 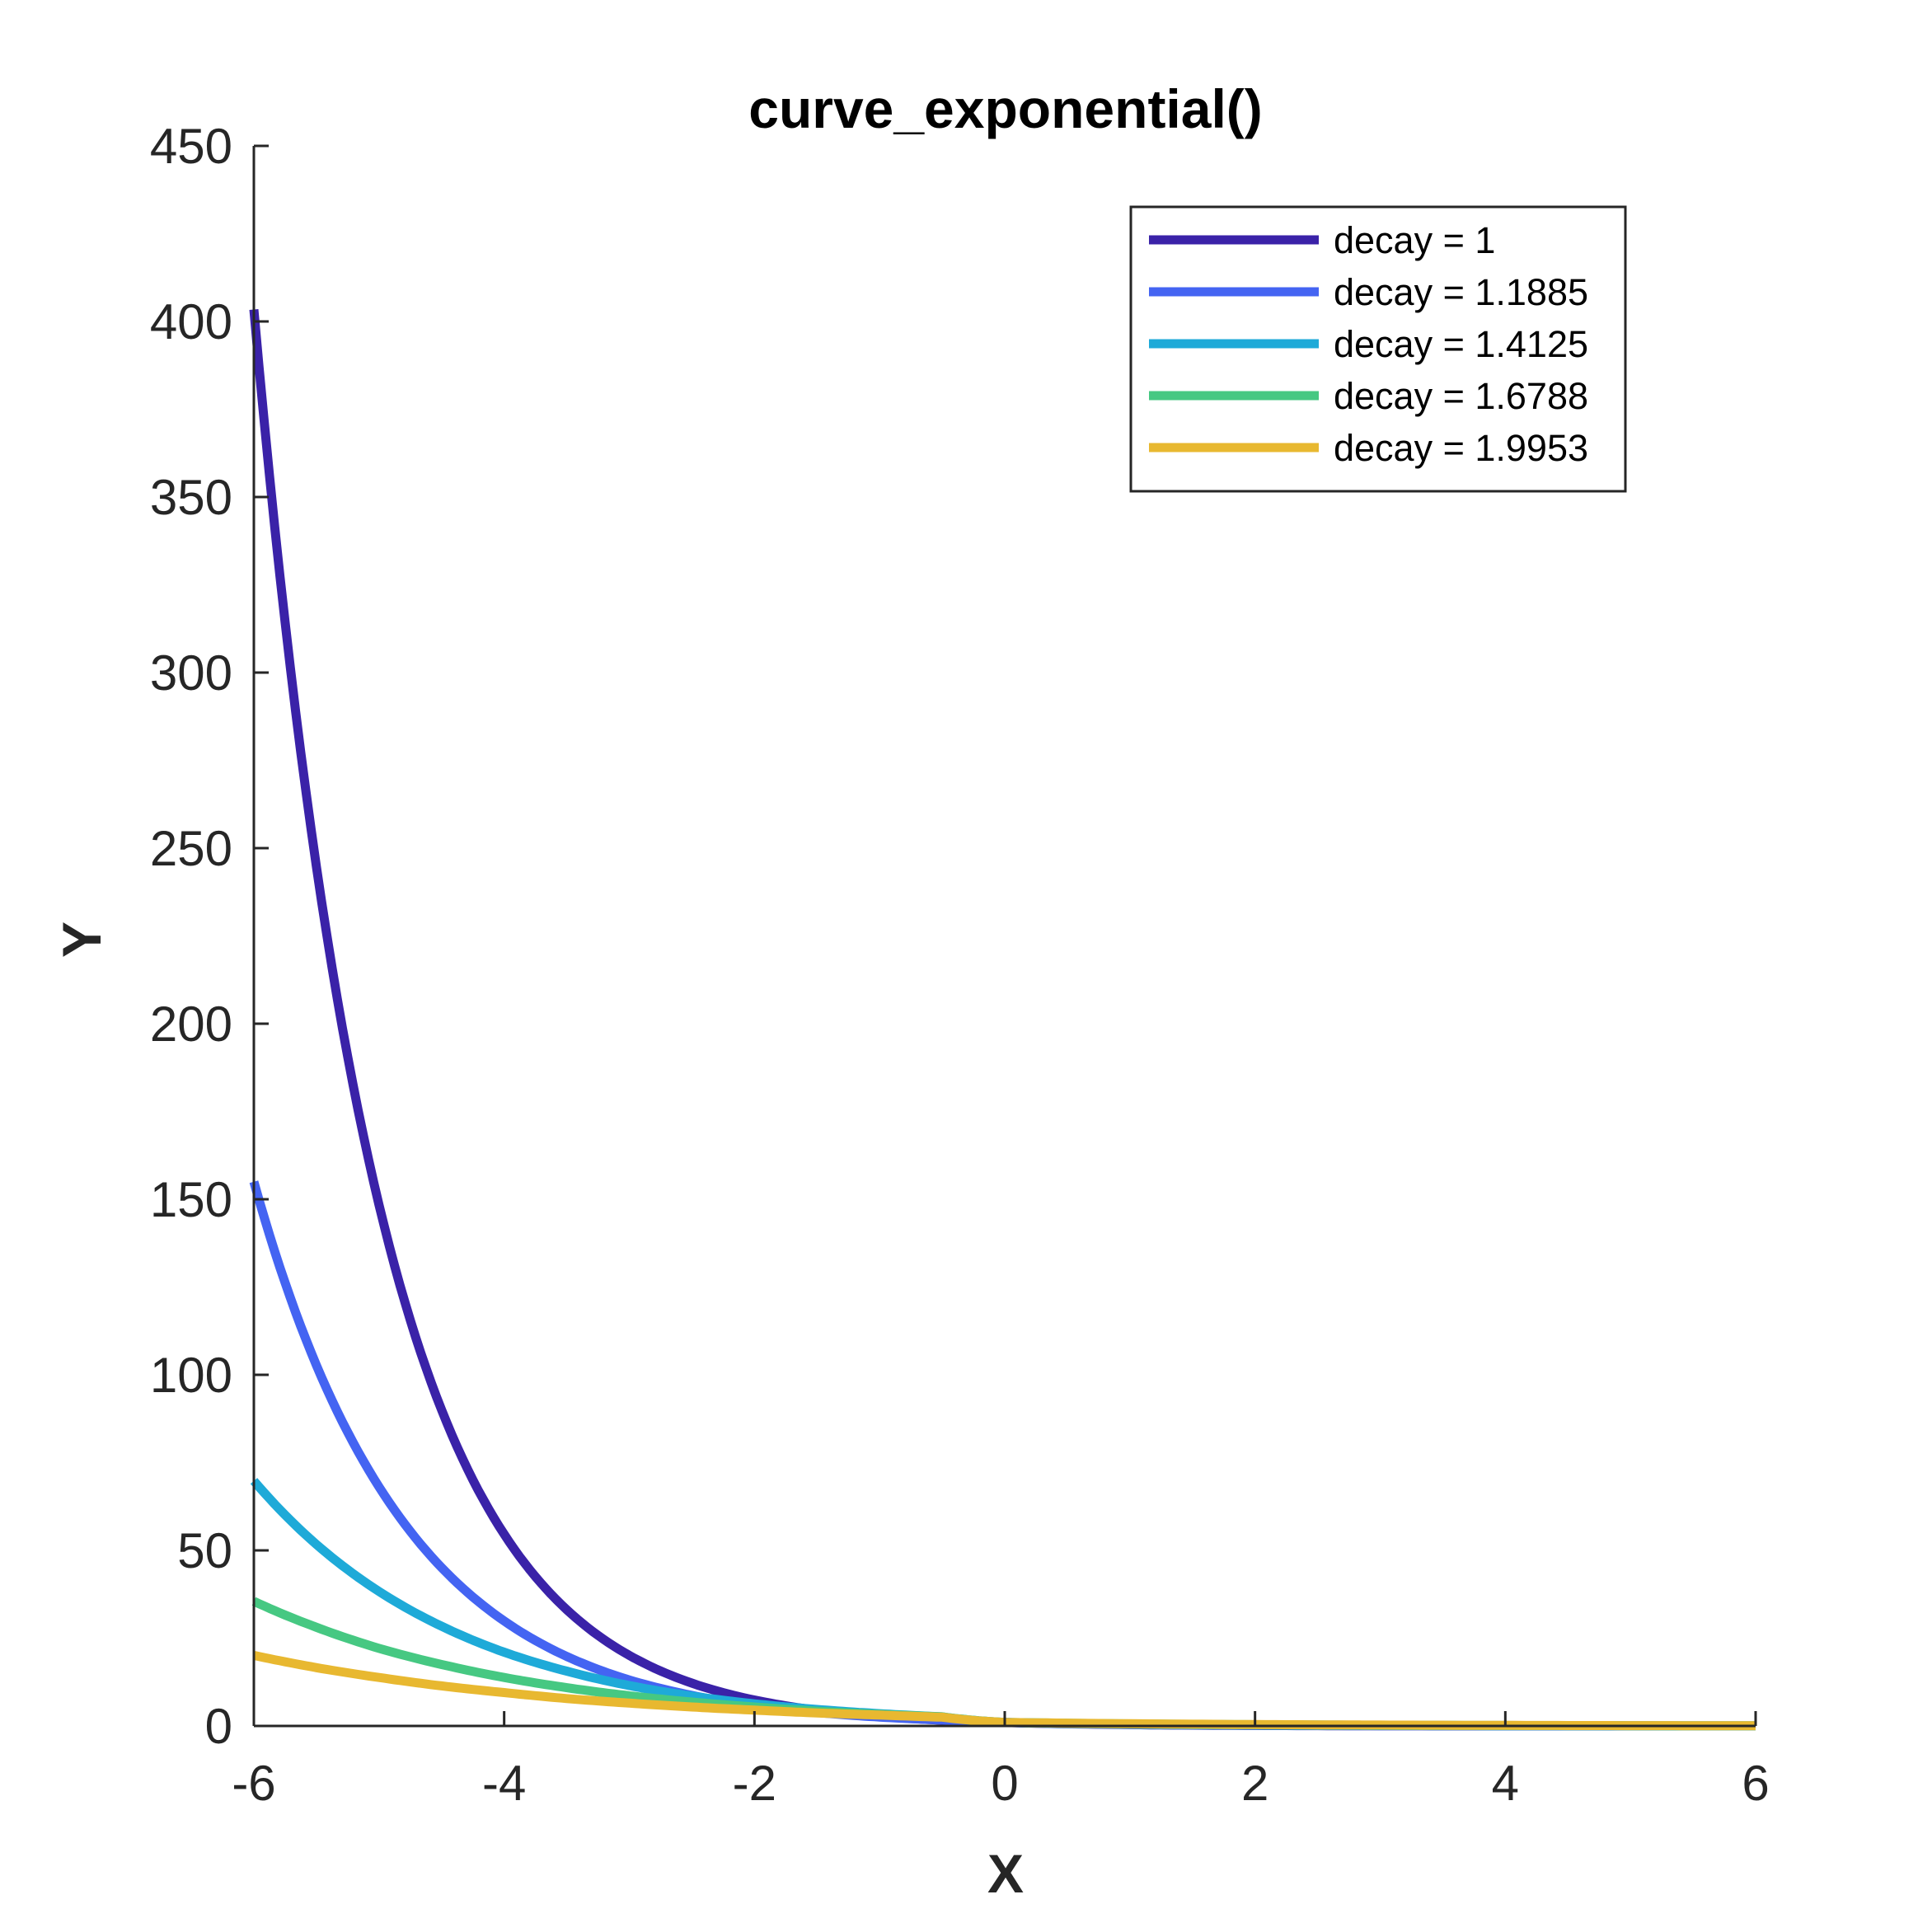 I want to click on y-tick-label: 400, so click(x=191, y=322).